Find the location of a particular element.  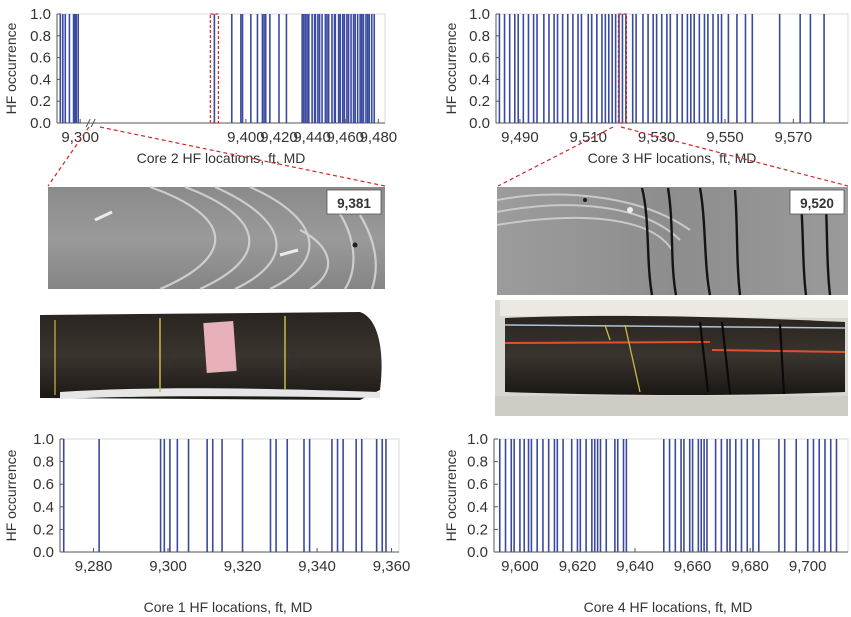

core2-marker-1982: 1982 is located at coordinates (168, 357).